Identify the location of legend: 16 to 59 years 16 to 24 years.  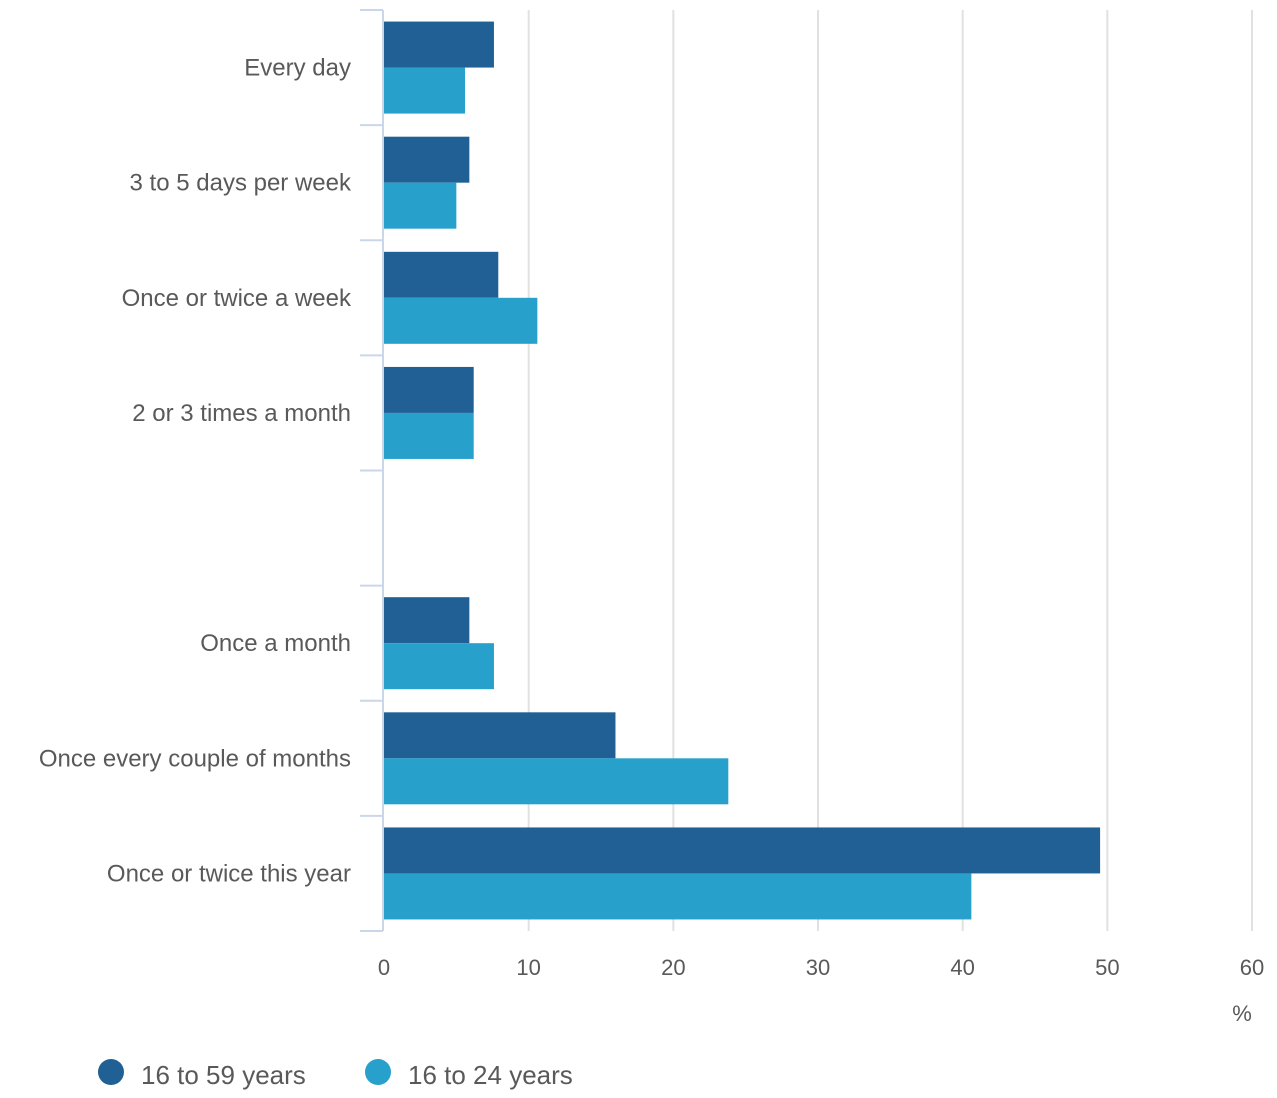
(335, 1074).